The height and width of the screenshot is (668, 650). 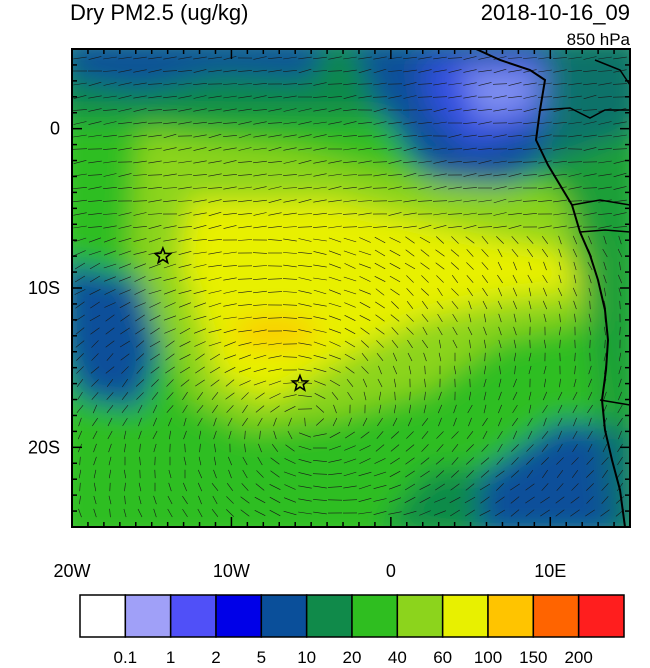 What do you see at coordinates (55, 129) in the screenshot?
I see `lat-tick-label: 0` at bounding box center [55, 129].